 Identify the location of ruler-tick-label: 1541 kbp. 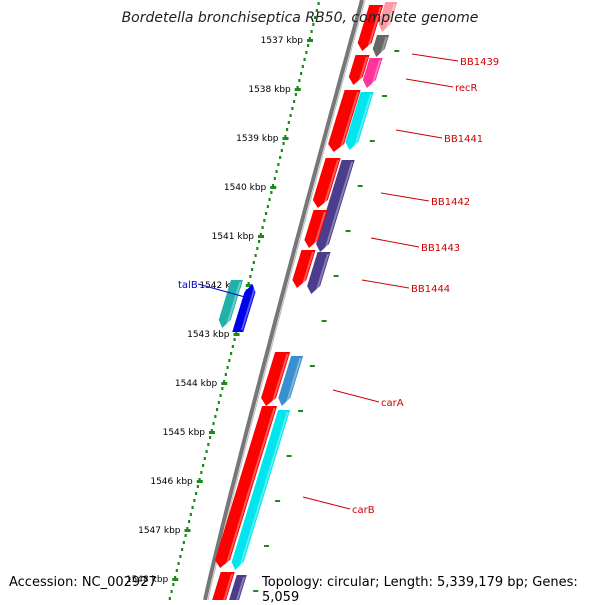
(233, 237).